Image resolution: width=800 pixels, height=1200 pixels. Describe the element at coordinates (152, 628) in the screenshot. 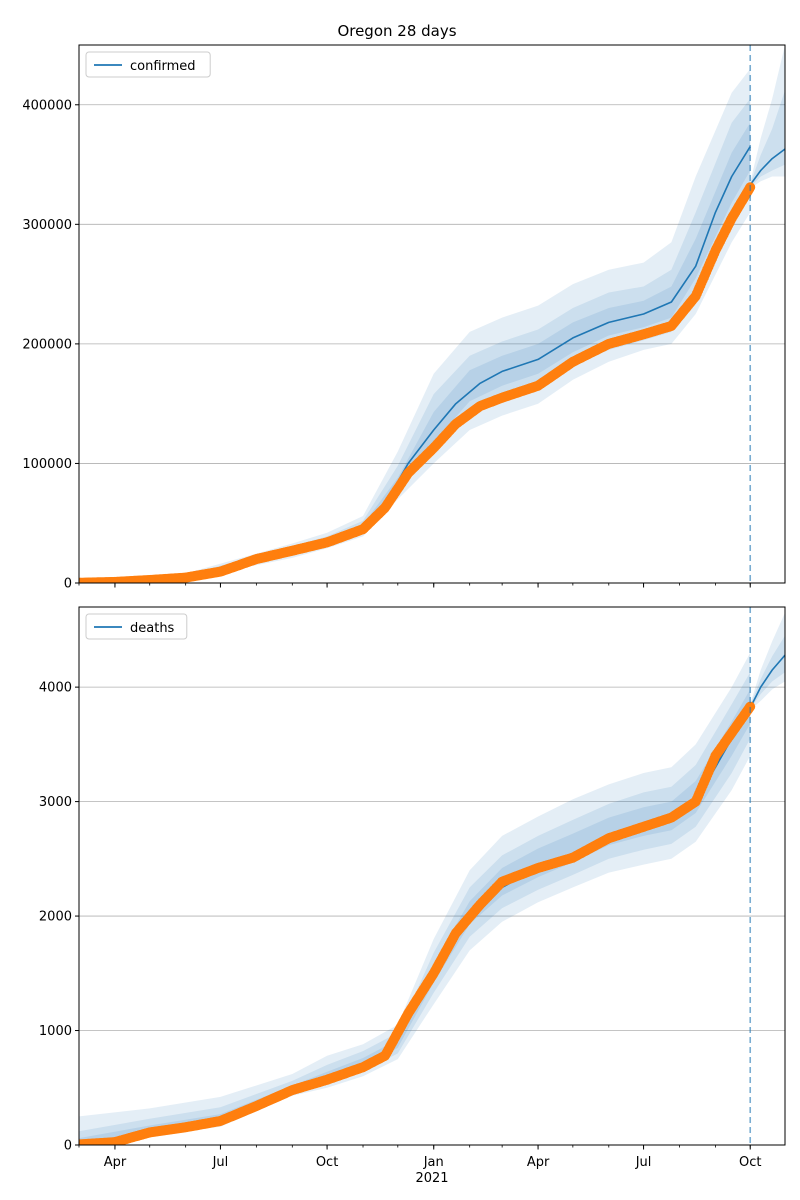

I see `legend-label: deaths` at that location.